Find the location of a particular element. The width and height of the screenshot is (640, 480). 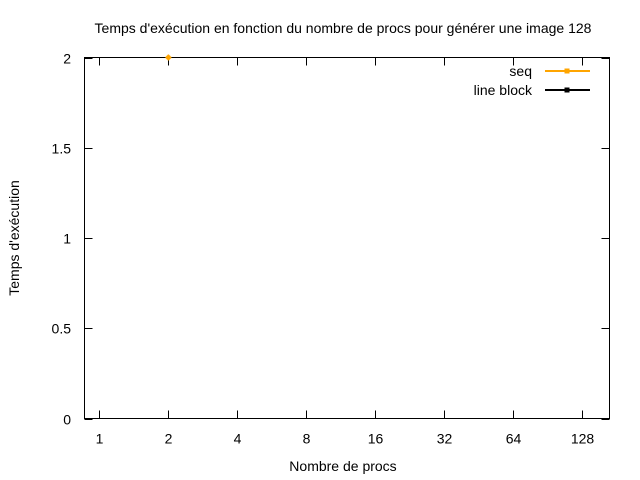

legend-label: line block is located at coordinates (503, 90).